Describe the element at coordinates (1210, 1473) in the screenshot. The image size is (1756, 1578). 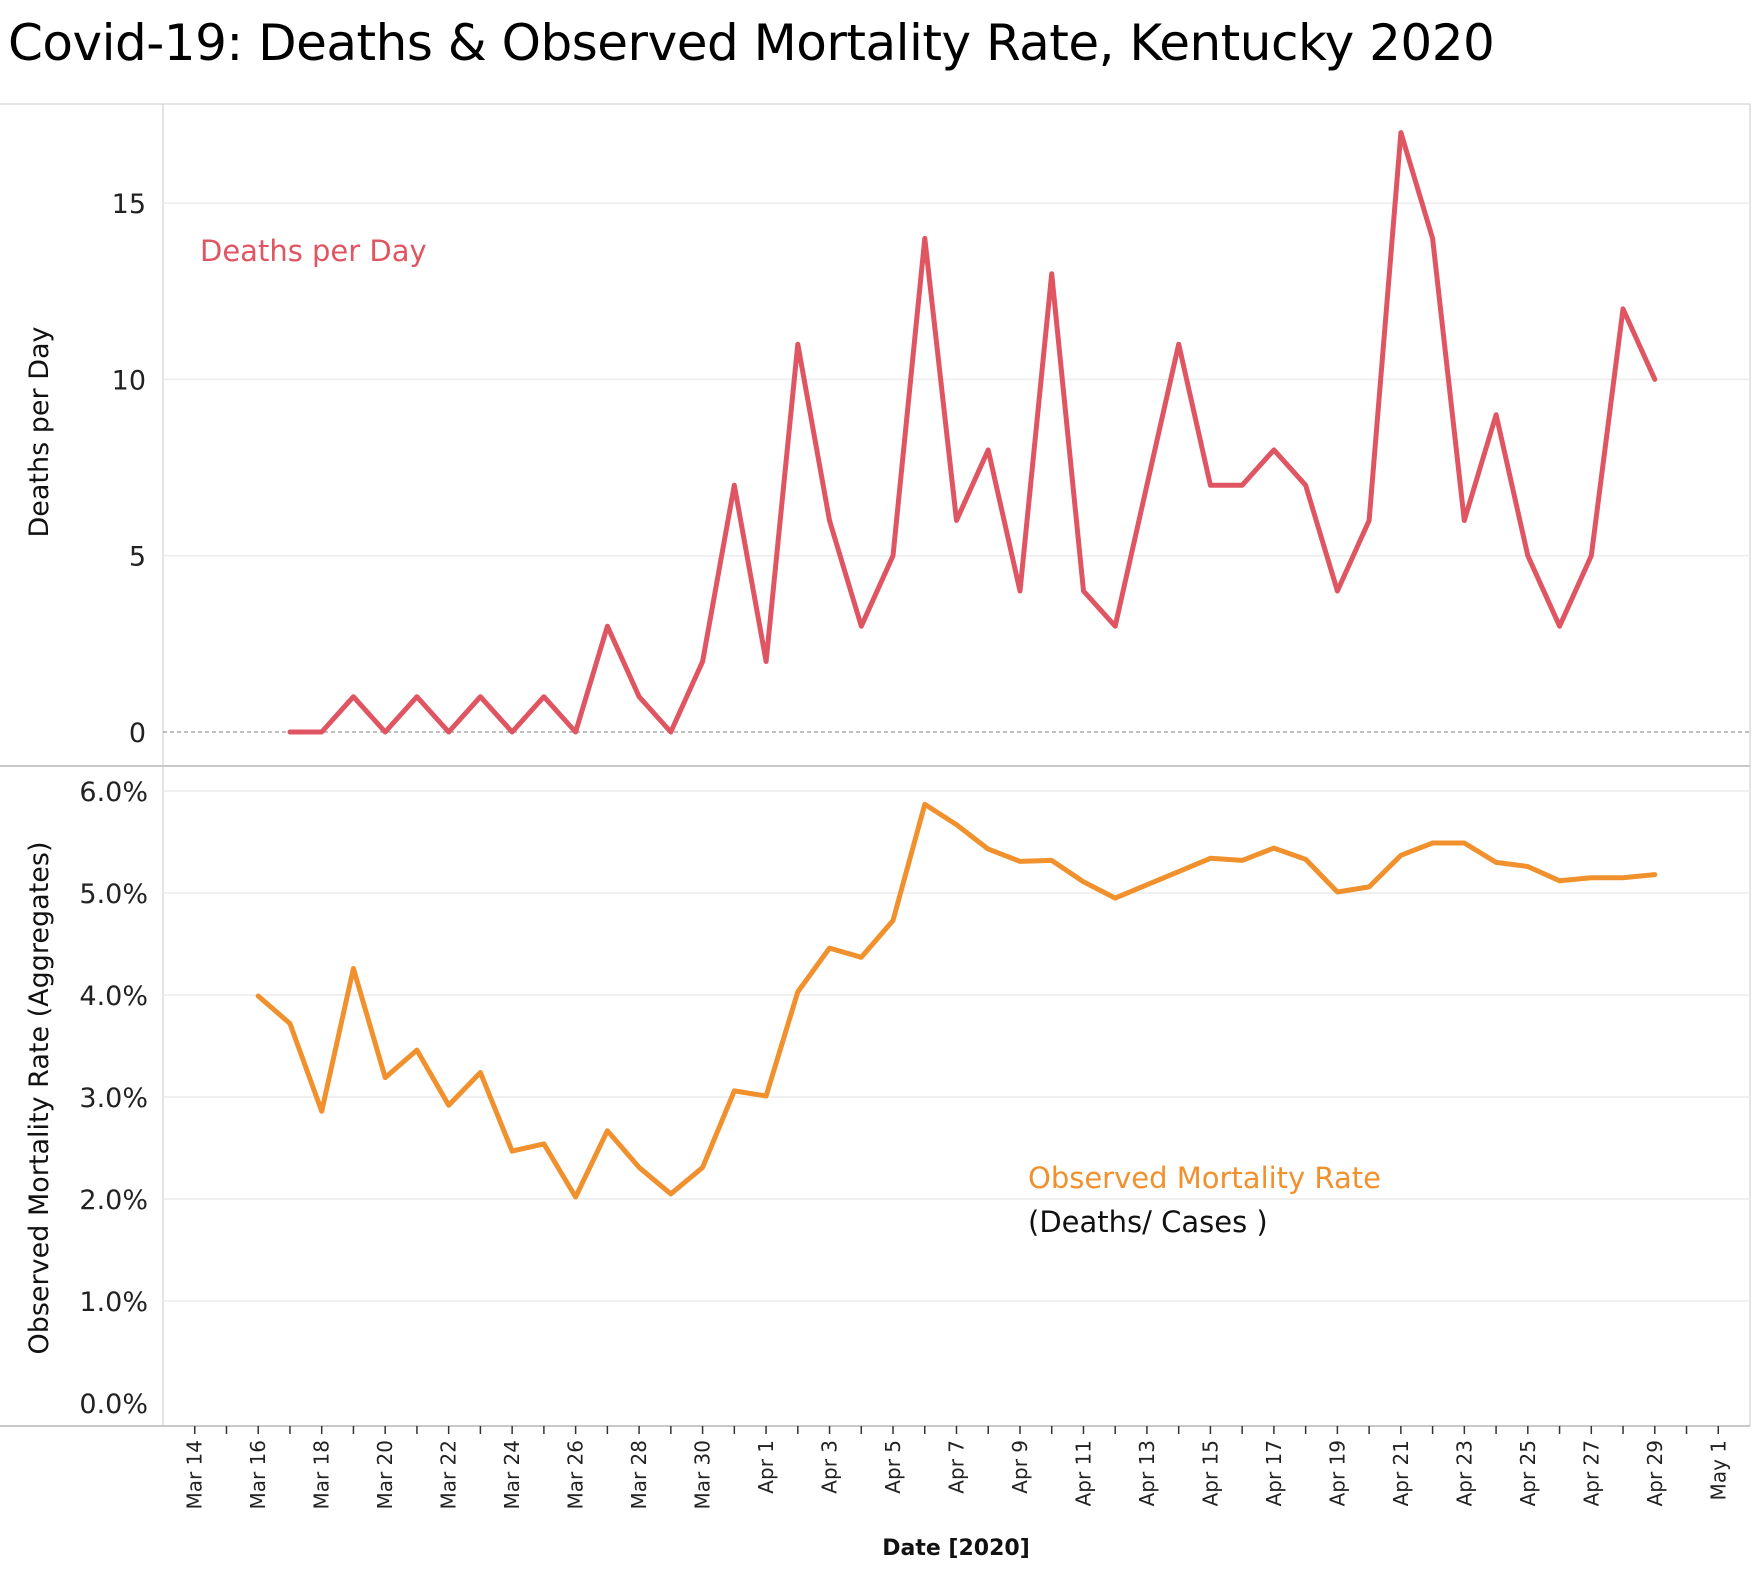
I see `x-tick-label: Apr 15` at that location.